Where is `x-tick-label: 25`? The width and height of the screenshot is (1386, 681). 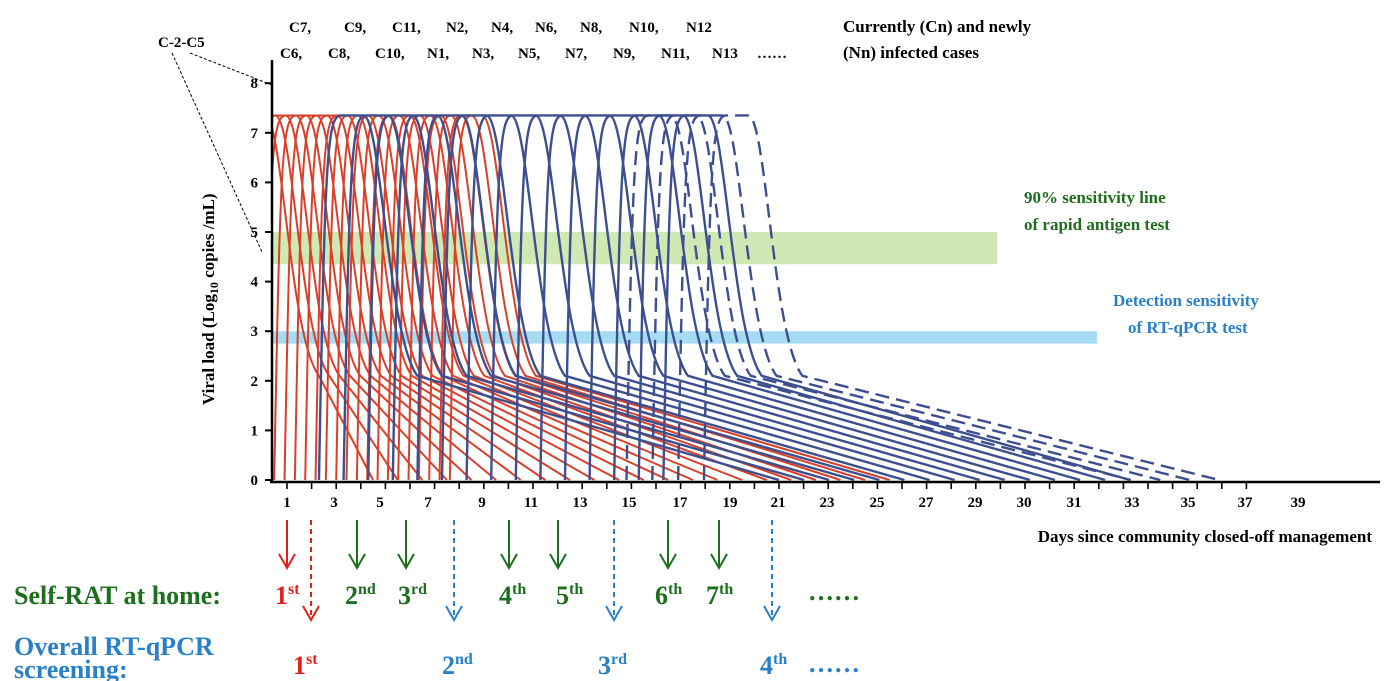
x-tick-label: 25 is located at coordinates (877, 503).